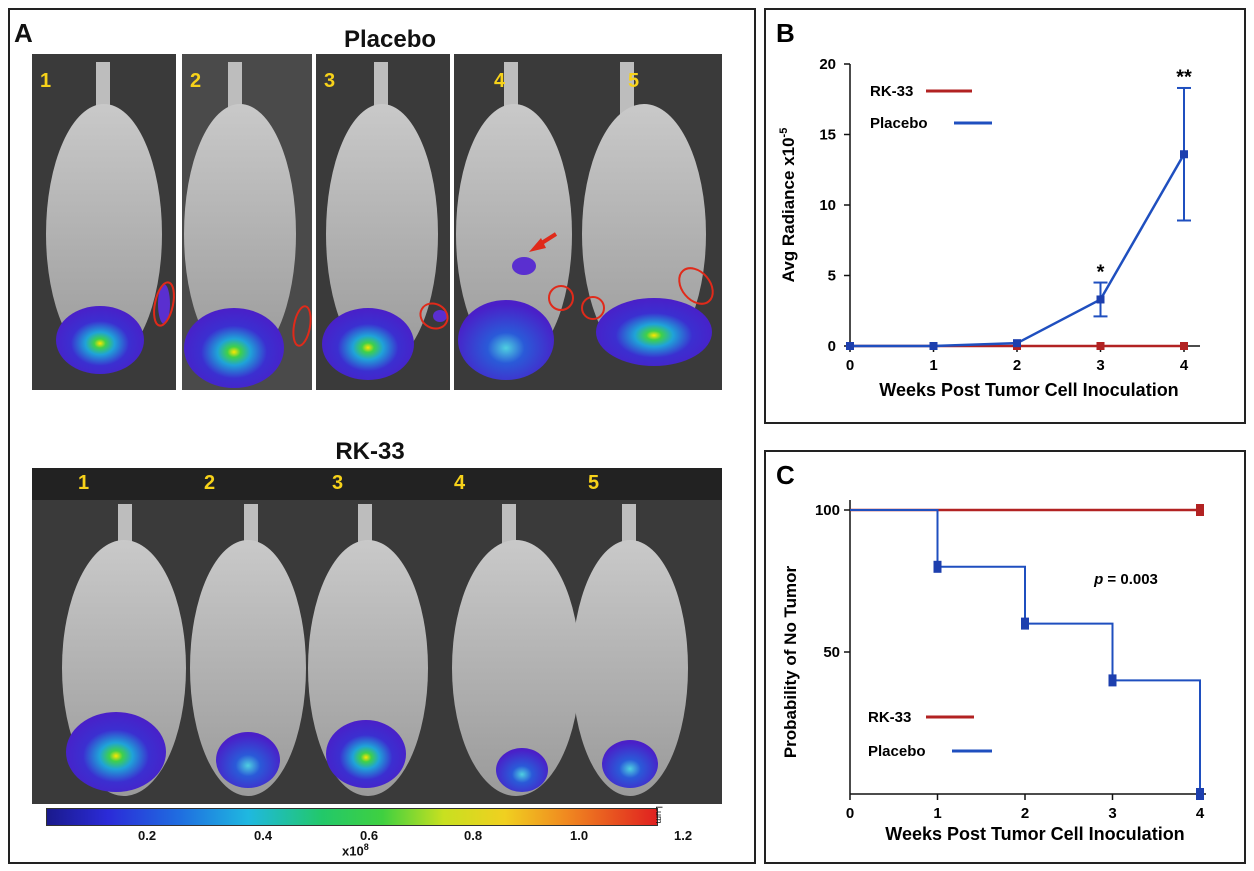 Image resolution: width=1254 pixels, height=871 pixels. What do you see at coordinates (353, 851) in the screenshot?
I see `colorbar-unit-base: x10` at bounding box center [353, 851].